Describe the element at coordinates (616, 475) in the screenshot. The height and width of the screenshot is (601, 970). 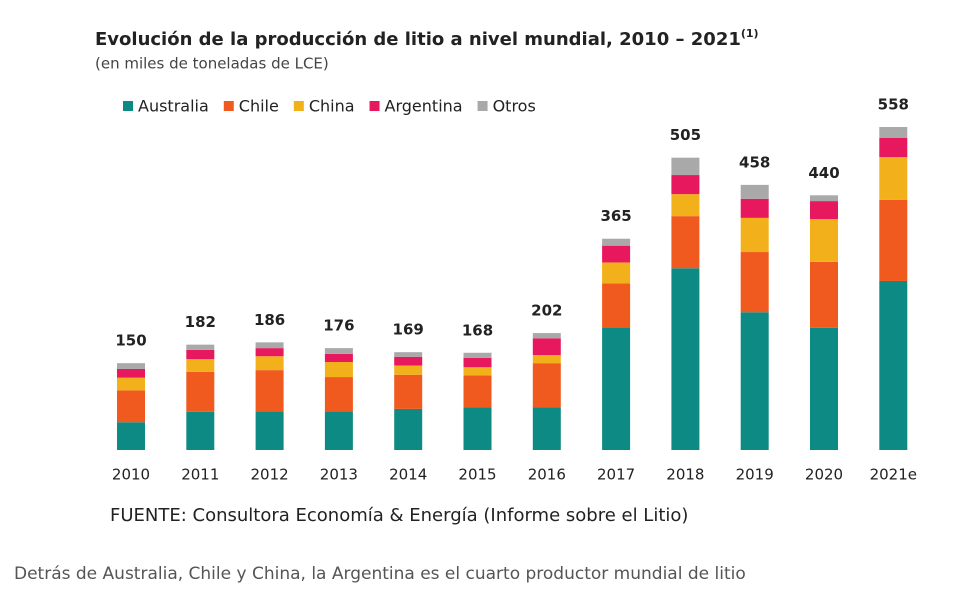
I see `x-tick-label: 2017` at that location.